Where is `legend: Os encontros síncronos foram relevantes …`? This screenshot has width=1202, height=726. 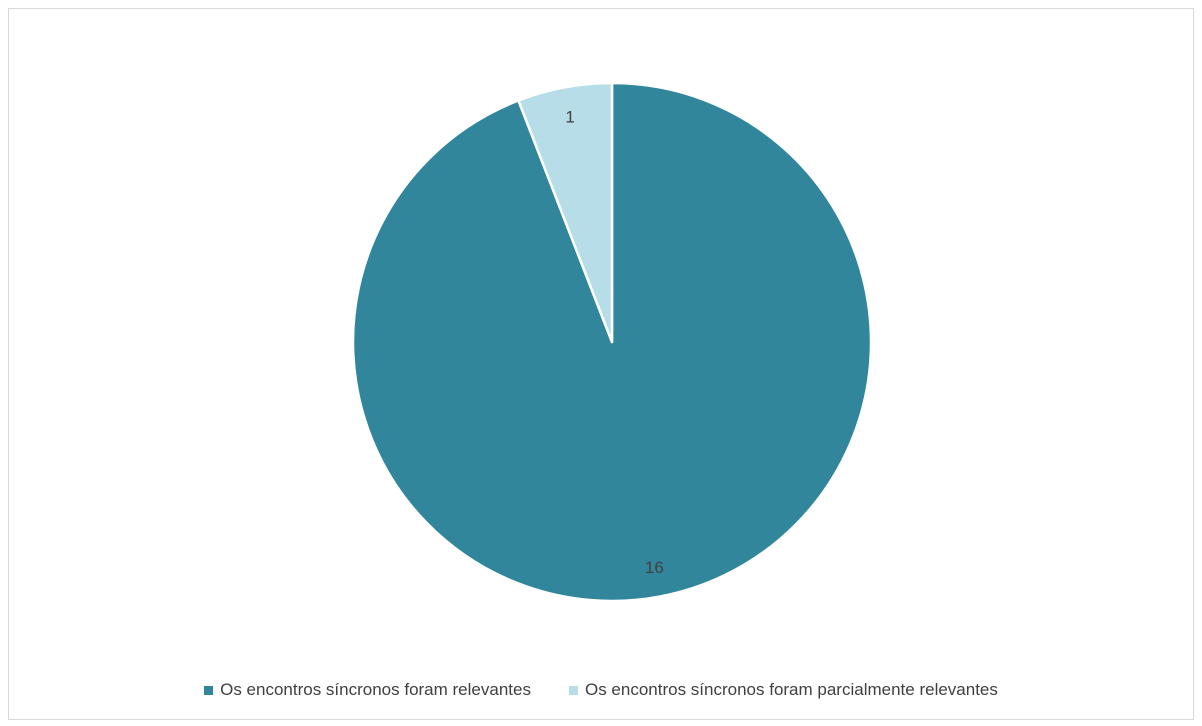
legend: Os encontros síncronos foram relevantes … is located at coordinates (601, 690).